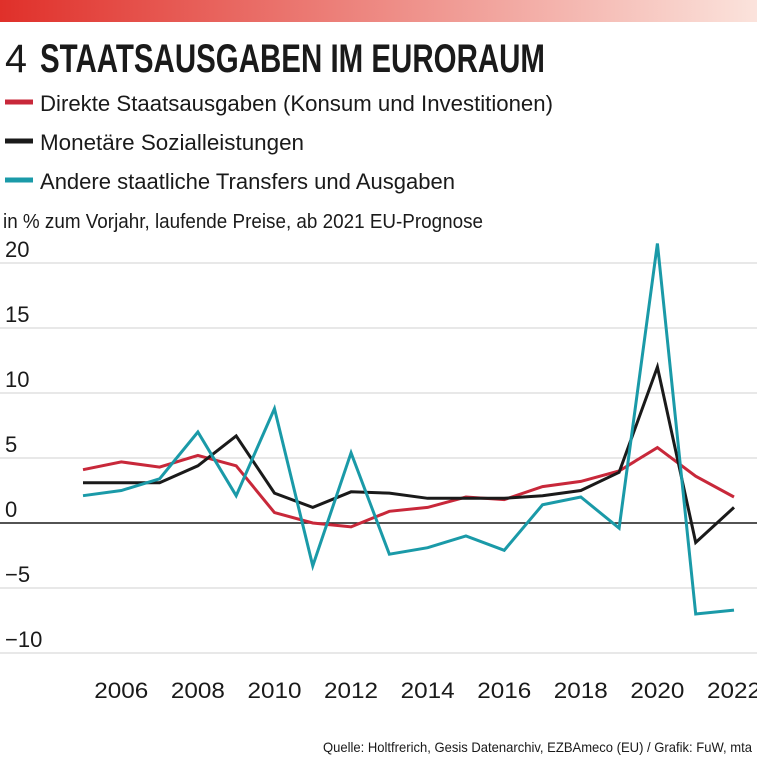 This screenshot has height=757, width=757. Describe the element at coordinates (581, 690) in the screenshot. I see `x-tick-label: 2018` at that location.